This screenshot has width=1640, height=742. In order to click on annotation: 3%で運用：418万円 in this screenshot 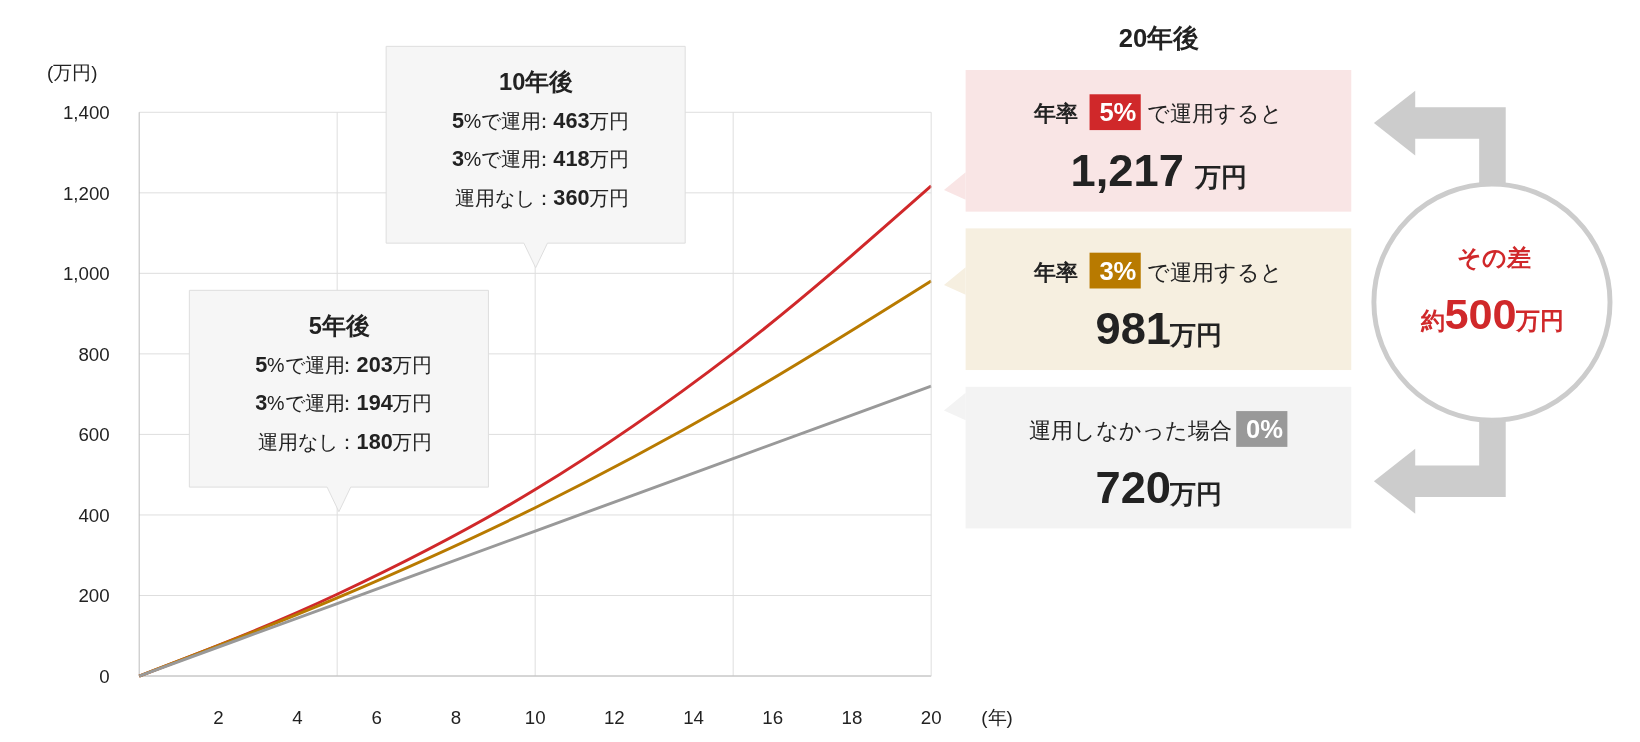, I will do `click(540, 159)`.